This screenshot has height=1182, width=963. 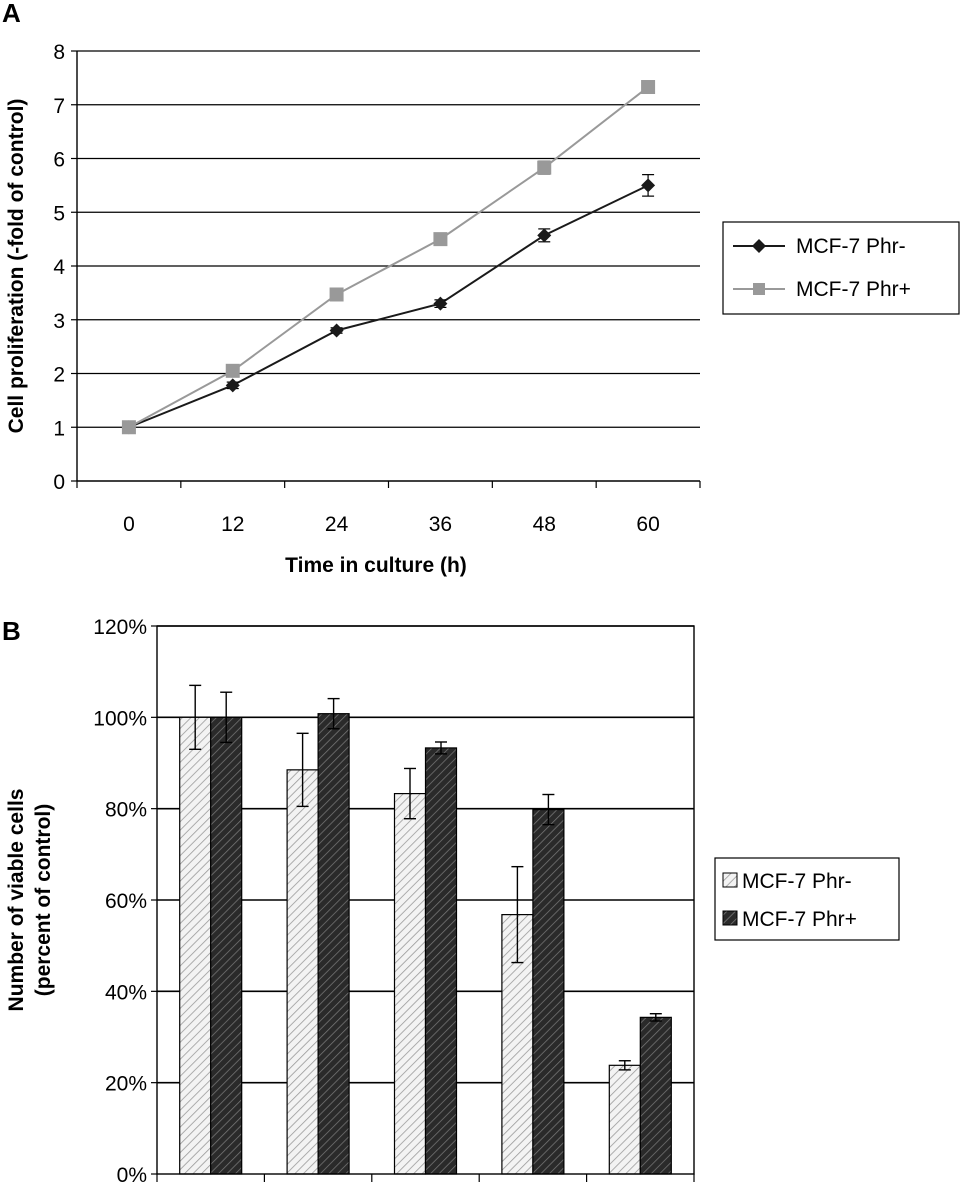 What do you see at coordinates (759, 246) in the screenshot?
I see `legend-diamond-icon` at bounding box center [759, 246].